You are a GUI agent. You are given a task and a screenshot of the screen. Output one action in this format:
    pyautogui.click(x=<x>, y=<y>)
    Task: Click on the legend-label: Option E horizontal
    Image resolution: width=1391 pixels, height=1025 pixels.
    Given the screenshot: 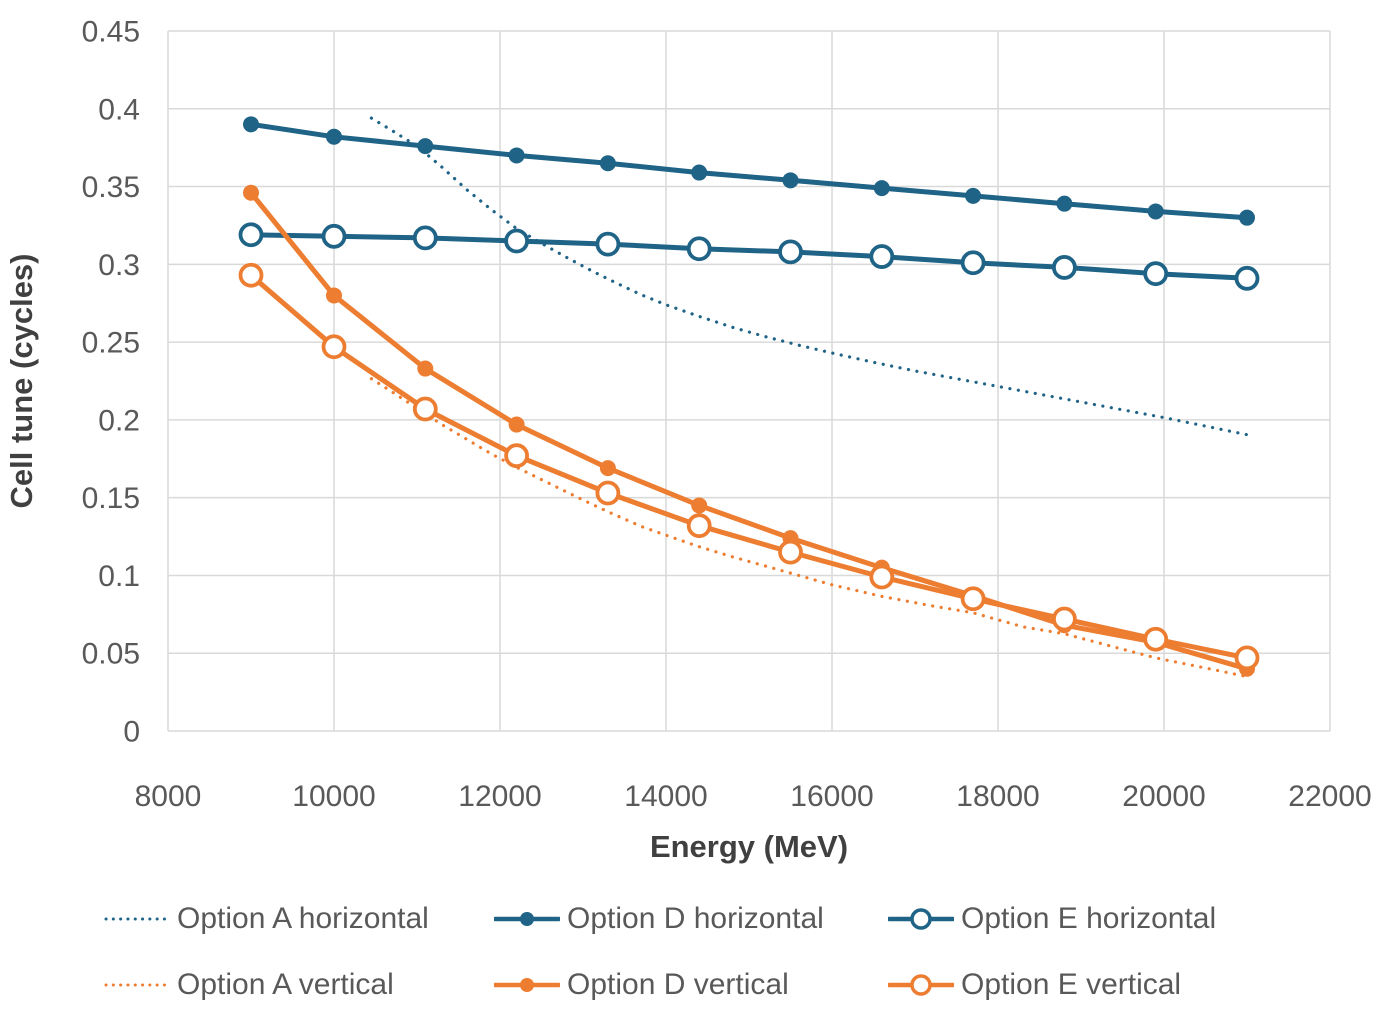 What is the action you would take?
    pyautogui.click(x=1089, y=918)
    